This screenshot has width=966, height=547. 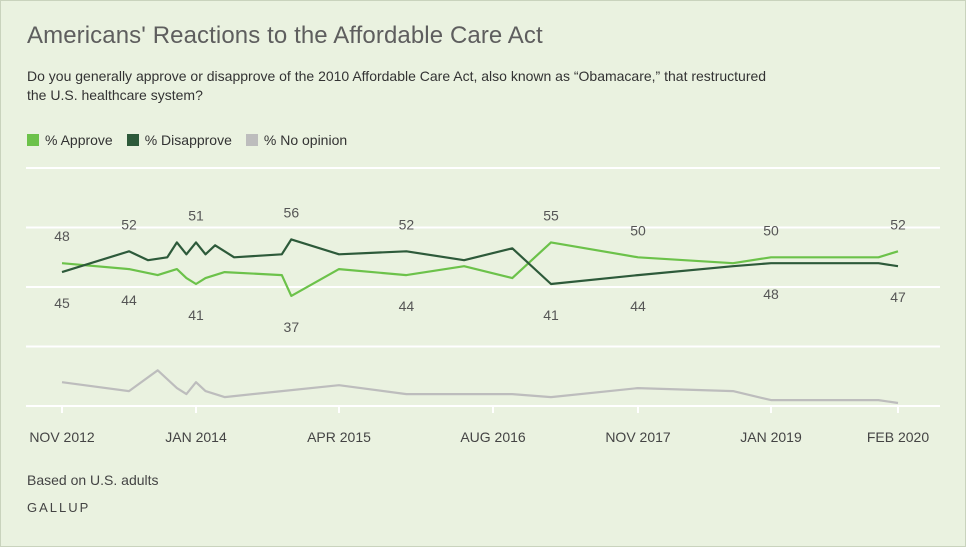 What do you see at coordinates (292, 327) in the screenshot?
I see `data-label-7: 37` at bounding box center [292, 327].